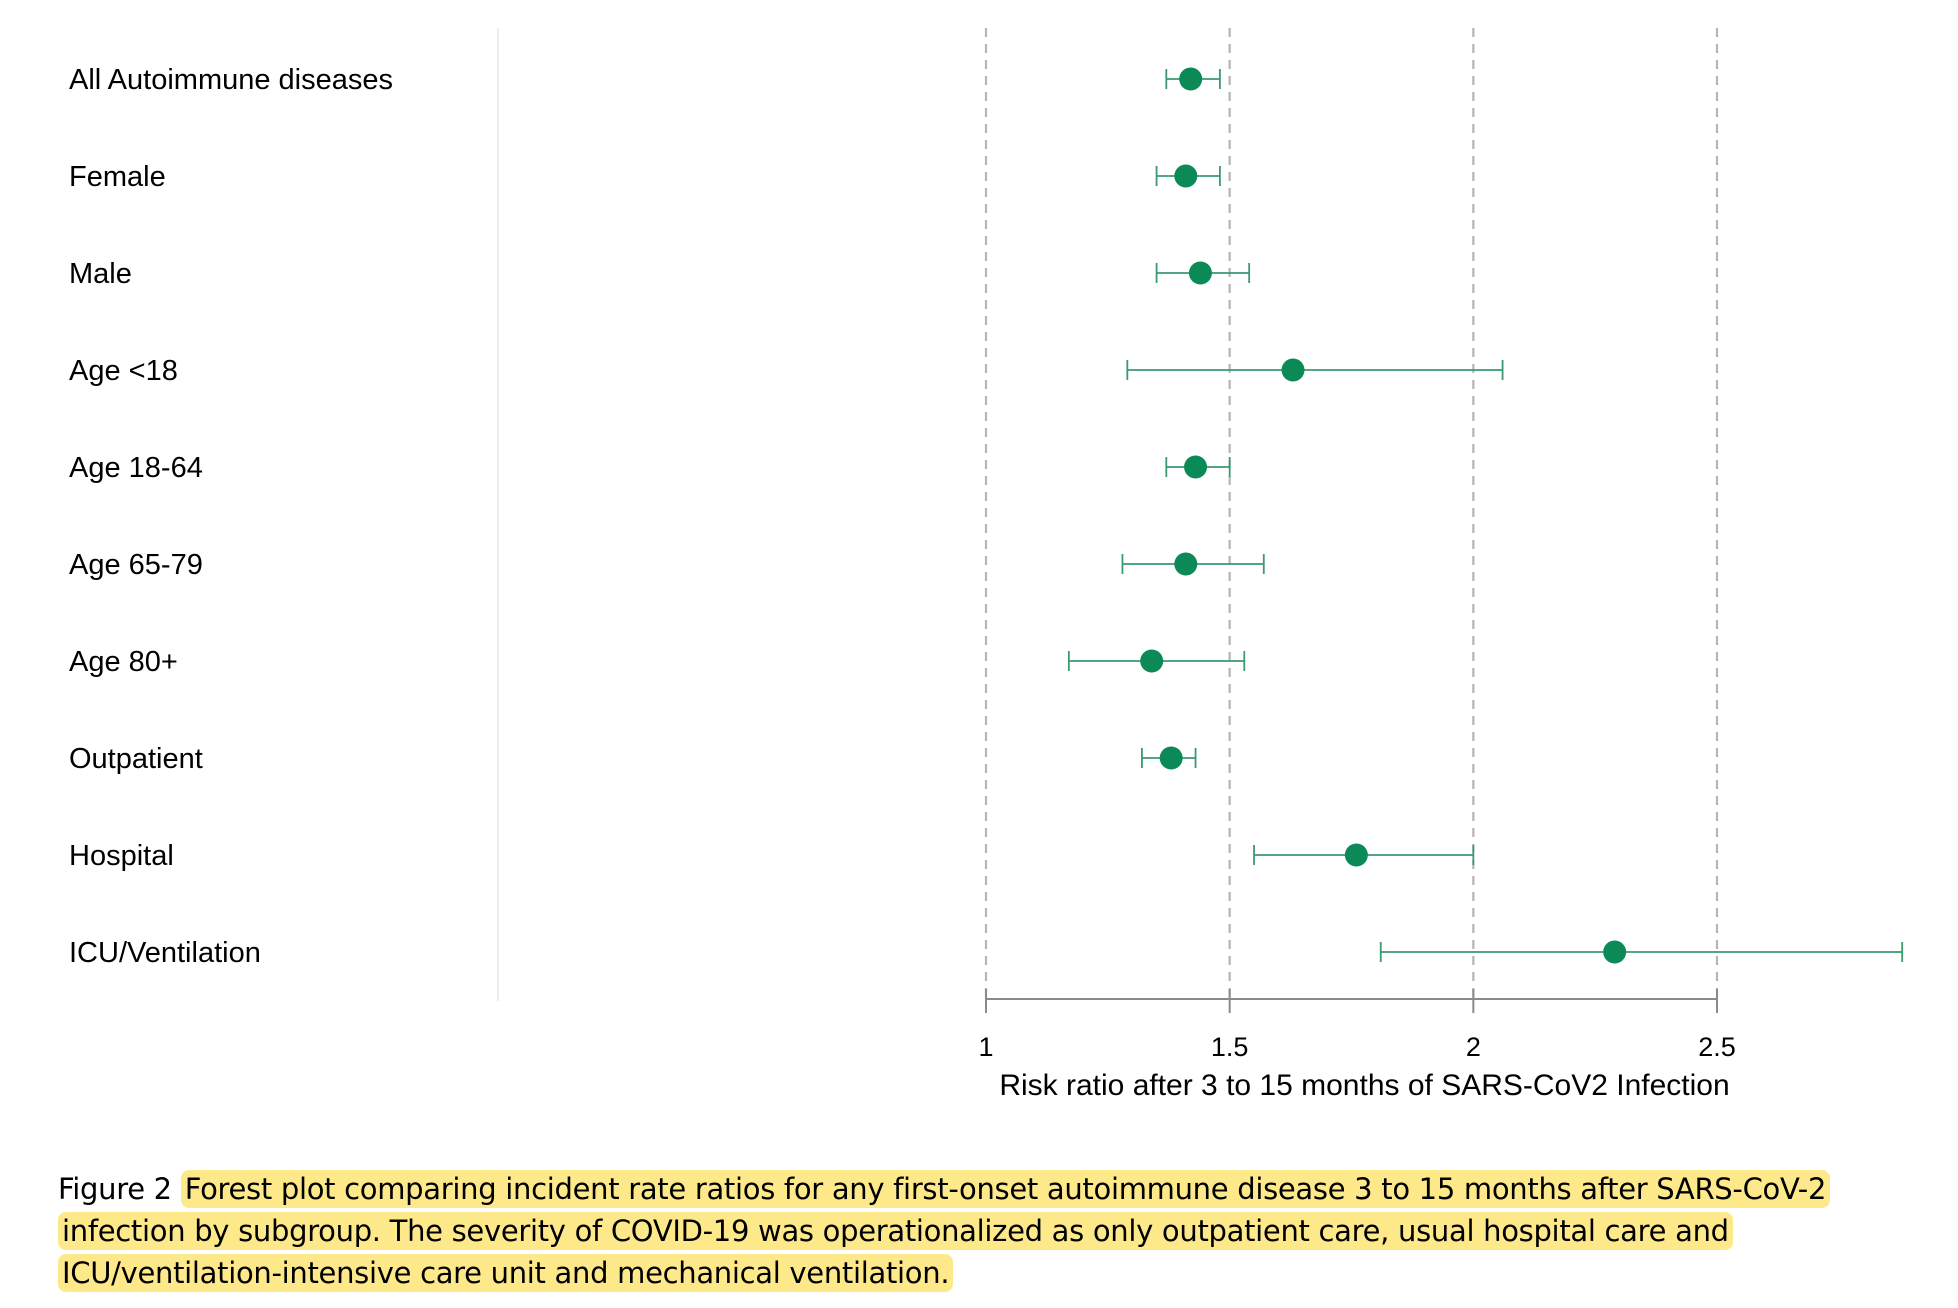 The height and width of the screenshot is (1308, 1958). I want to click on row-label-6: Age 80+, so click(123, 662).